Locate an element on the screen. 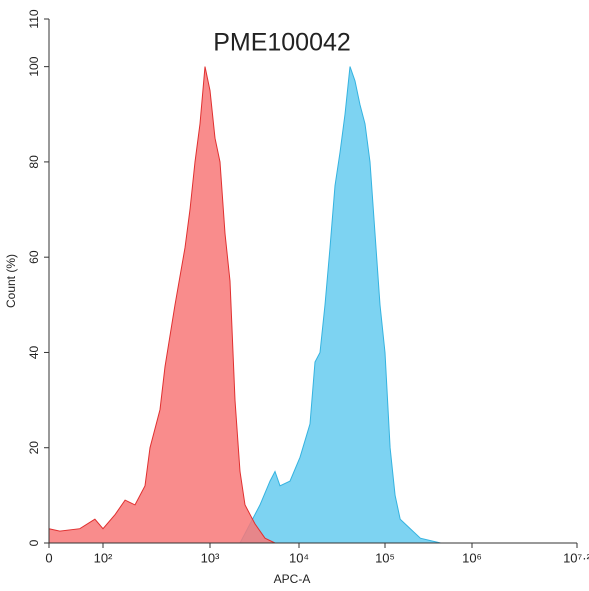 The width and height of the screenshot is (589, 591). y-tick-label: 100 is located at coordinates (34, 66).